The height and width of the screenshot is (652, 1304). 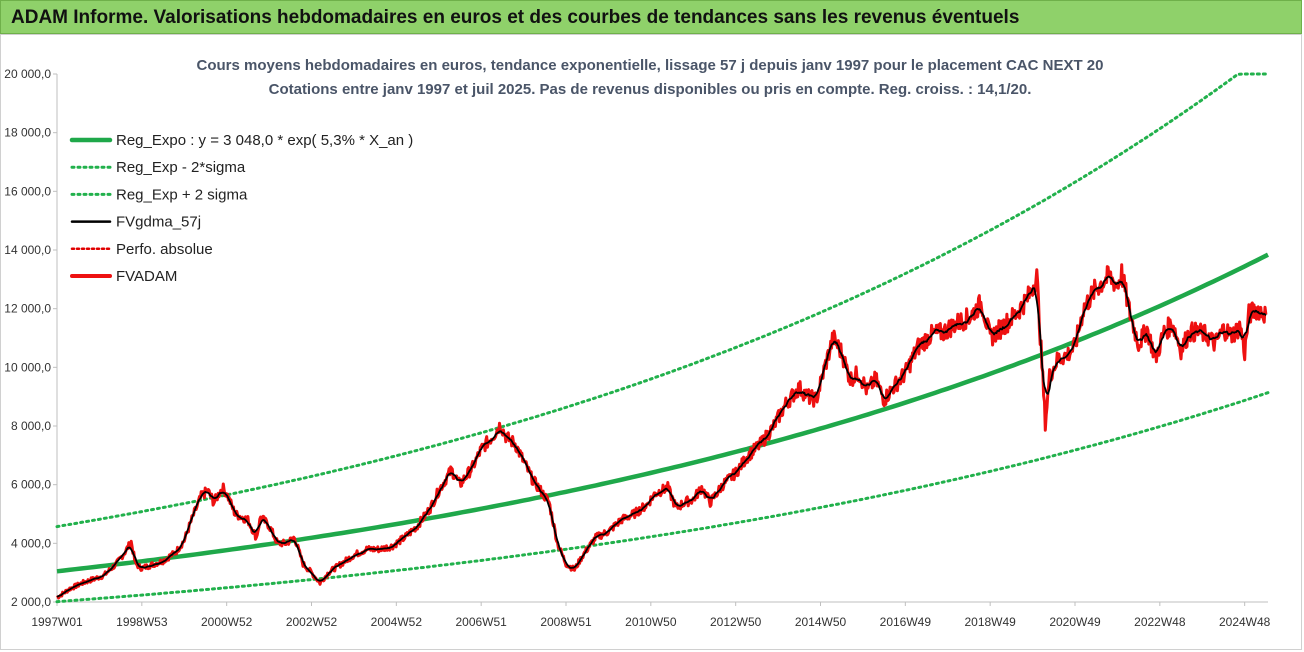 I want to click on x-tick-label: 1997W01, so click(x=57, y=622).